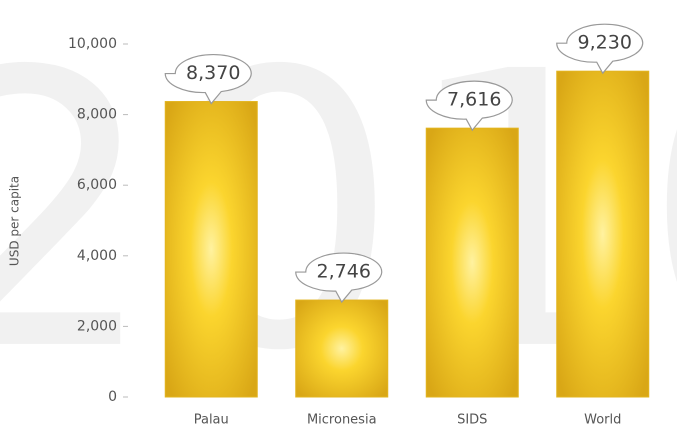 The width and height of the screenshot is (677, 432). What do you see at coordinates (97, 115) in the screenshot?
I see `y-tick-label: 8,000` at bounding box center [97, 115].